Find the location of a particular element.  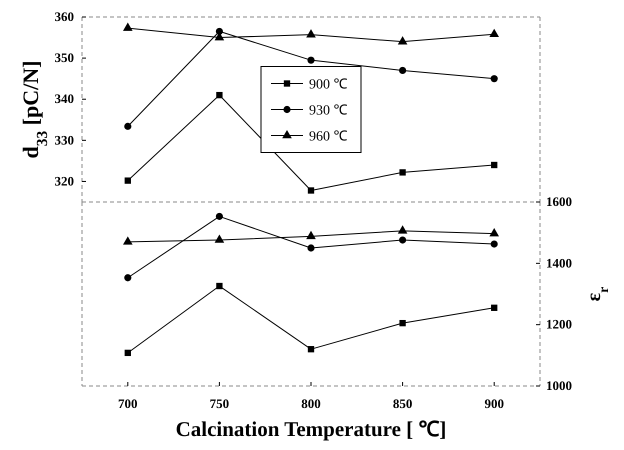

y2-tick-label: 1600 is located at coordinates (559, 201).